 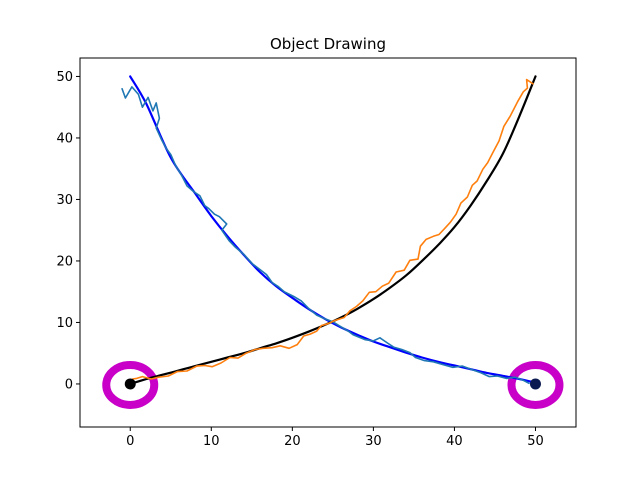 What do you see at coordinates (335, 438) in the screenshot?
I see `x-axis: 0 10 20 30 40 50` at bounding box center [335, 438].